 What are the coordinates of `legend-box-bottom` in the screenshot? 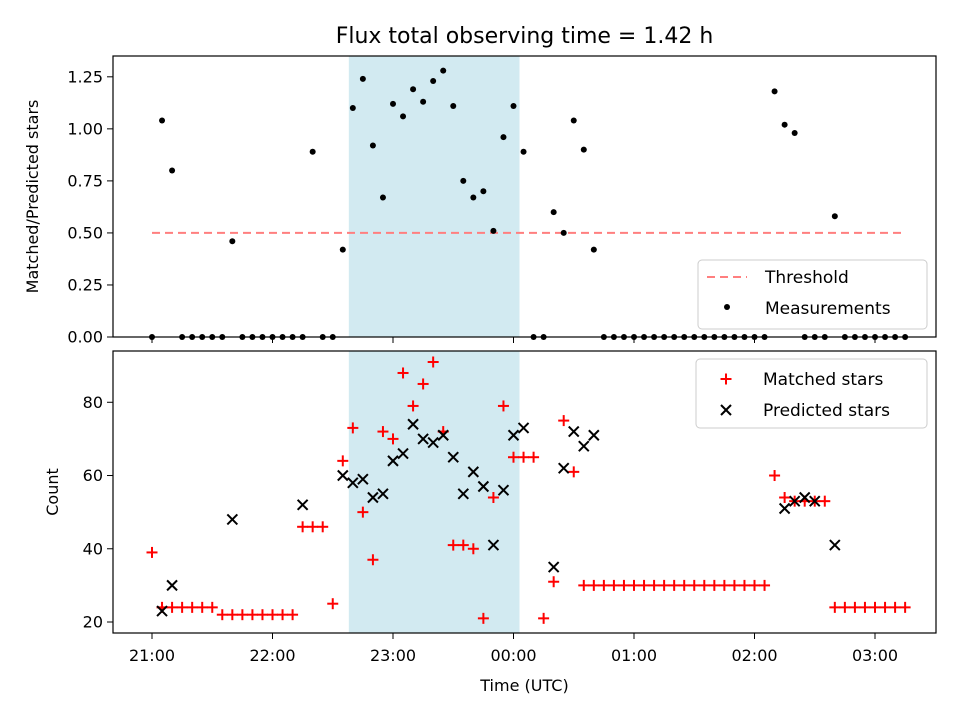 It's located at (811, 393).